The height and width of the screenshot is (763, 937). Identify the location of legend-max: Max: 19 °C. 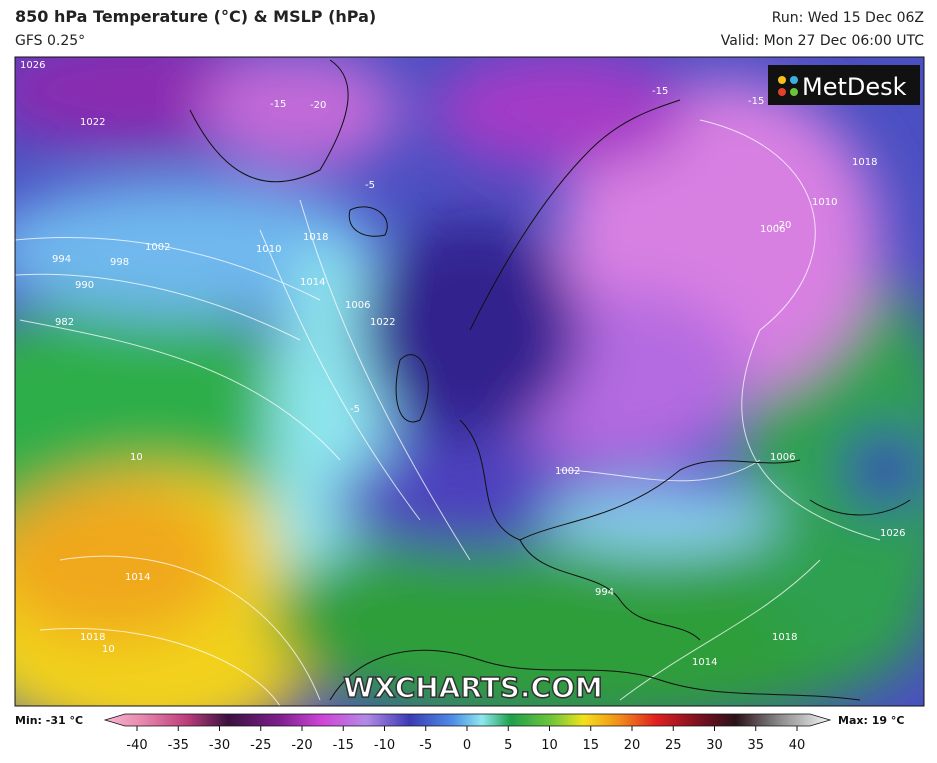
(871, 720).